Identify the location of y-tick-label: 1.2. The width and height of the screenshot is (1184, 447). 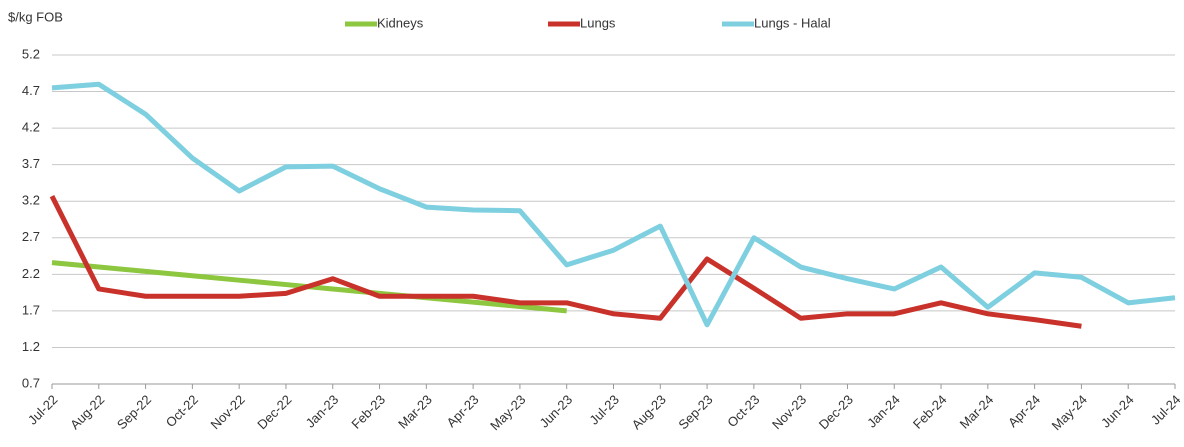
(31, 346).